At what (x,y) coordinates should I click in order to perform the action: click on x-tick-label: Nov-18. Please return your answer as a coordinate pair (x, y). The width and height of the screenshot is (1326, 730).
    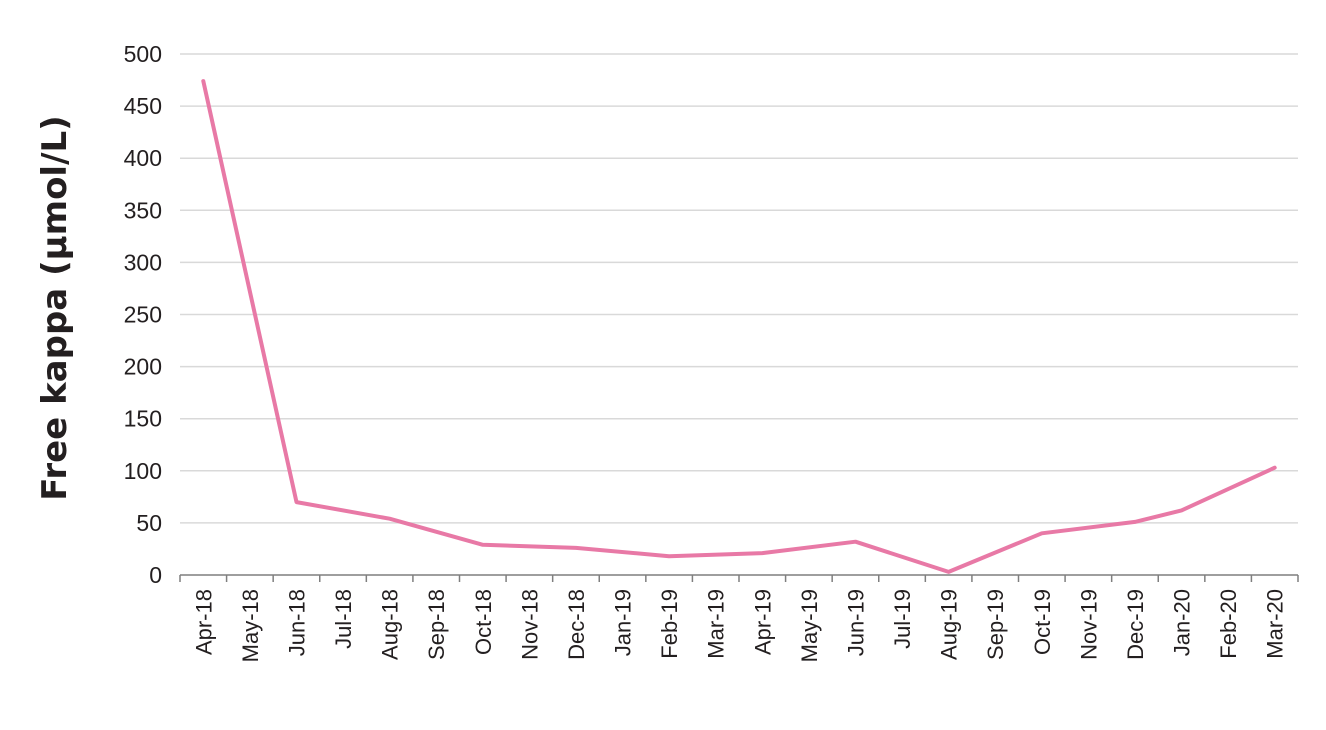
    Looking at the image, I should click on (529, 624).